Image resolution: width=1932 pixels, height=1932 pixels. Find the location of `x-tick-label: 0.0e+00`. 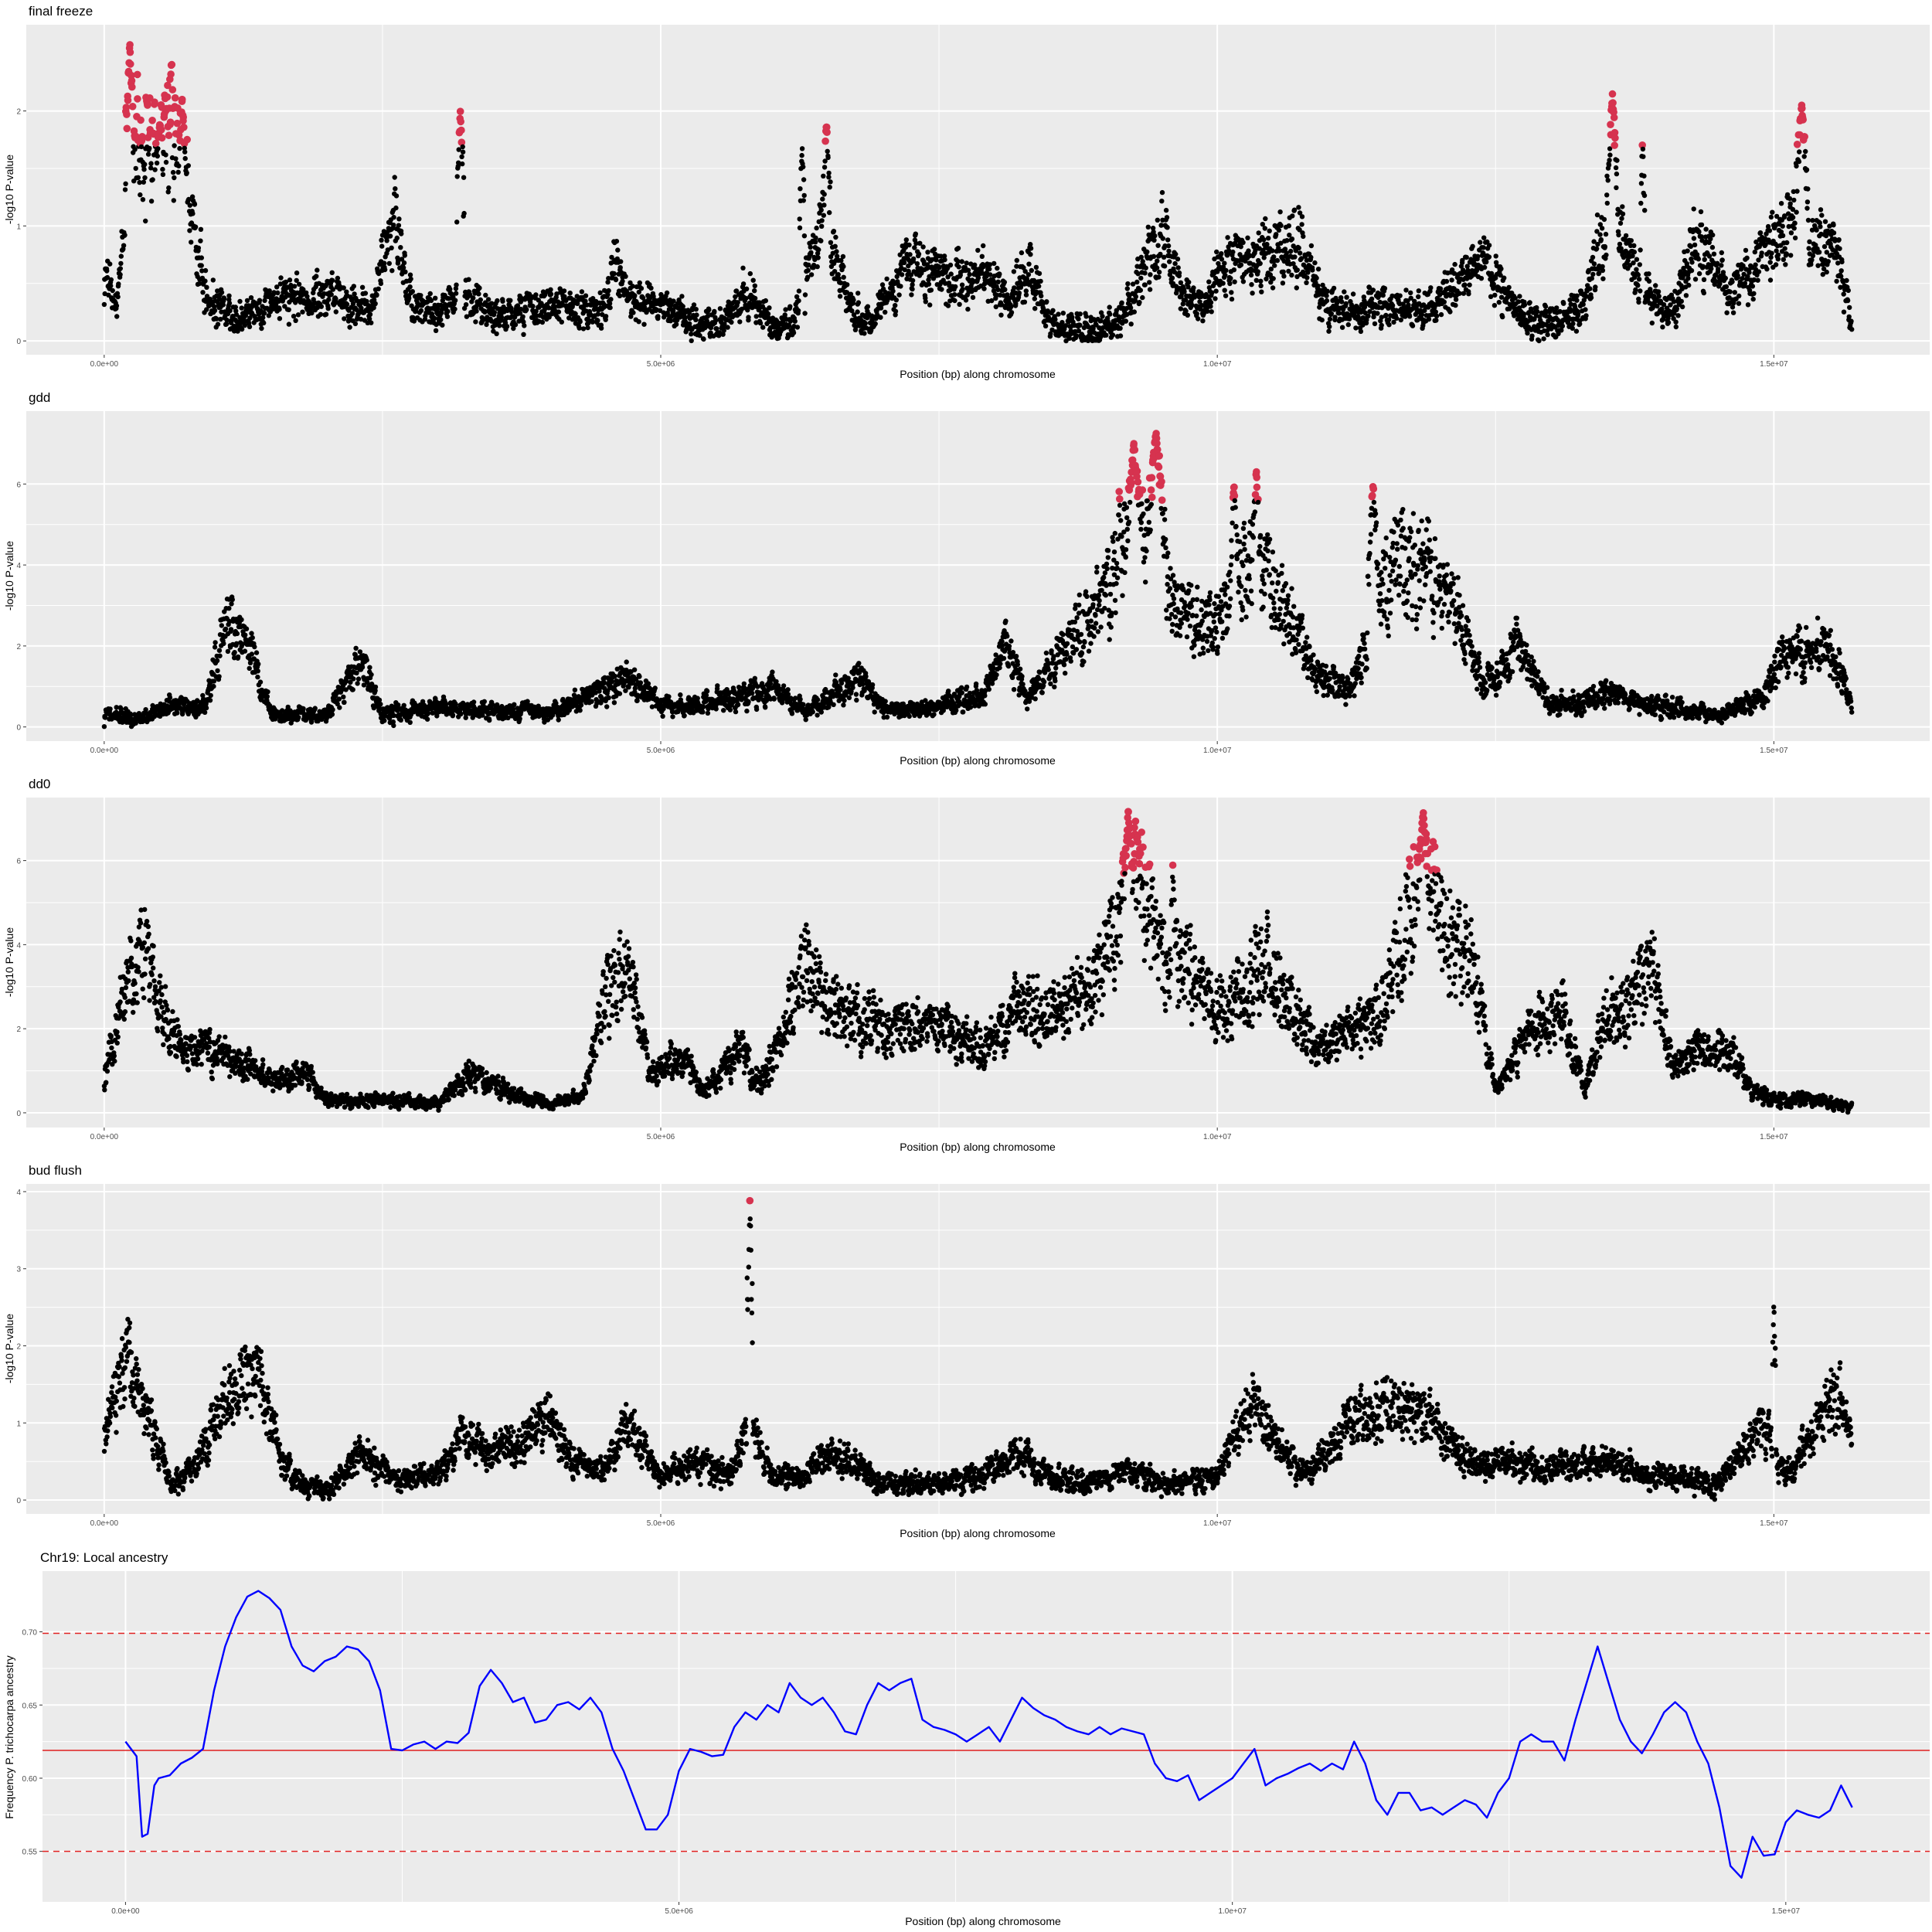

x-tick-label: 0.0e+00 is located at coordinates (104, 751).